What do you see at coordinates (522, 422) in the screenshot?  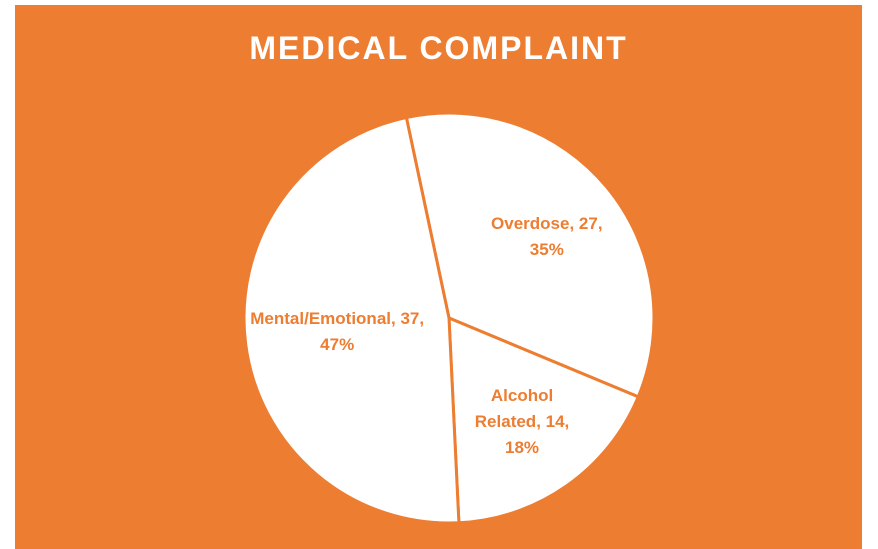 I see `data-label: Alcohol Related, 14, 18%` at bounding box center [522, 422].